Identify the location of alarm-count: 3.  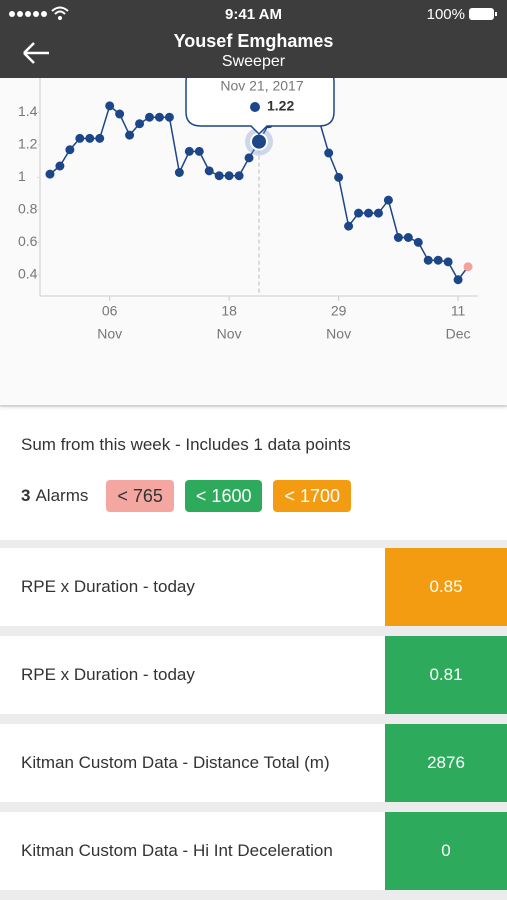
(26, 495).